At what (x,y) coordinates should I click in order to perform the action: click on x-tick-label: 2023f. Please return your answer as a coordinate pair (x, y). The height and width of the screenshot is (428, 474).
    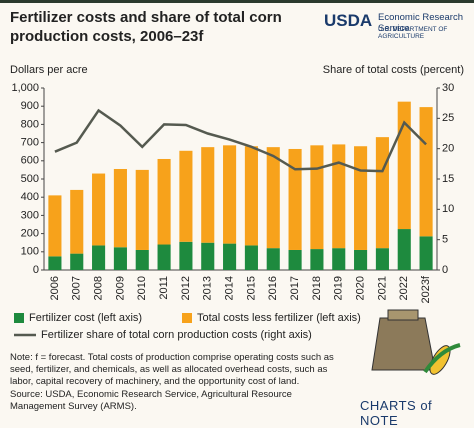
    Looking at the image, I should click on (426, 289).